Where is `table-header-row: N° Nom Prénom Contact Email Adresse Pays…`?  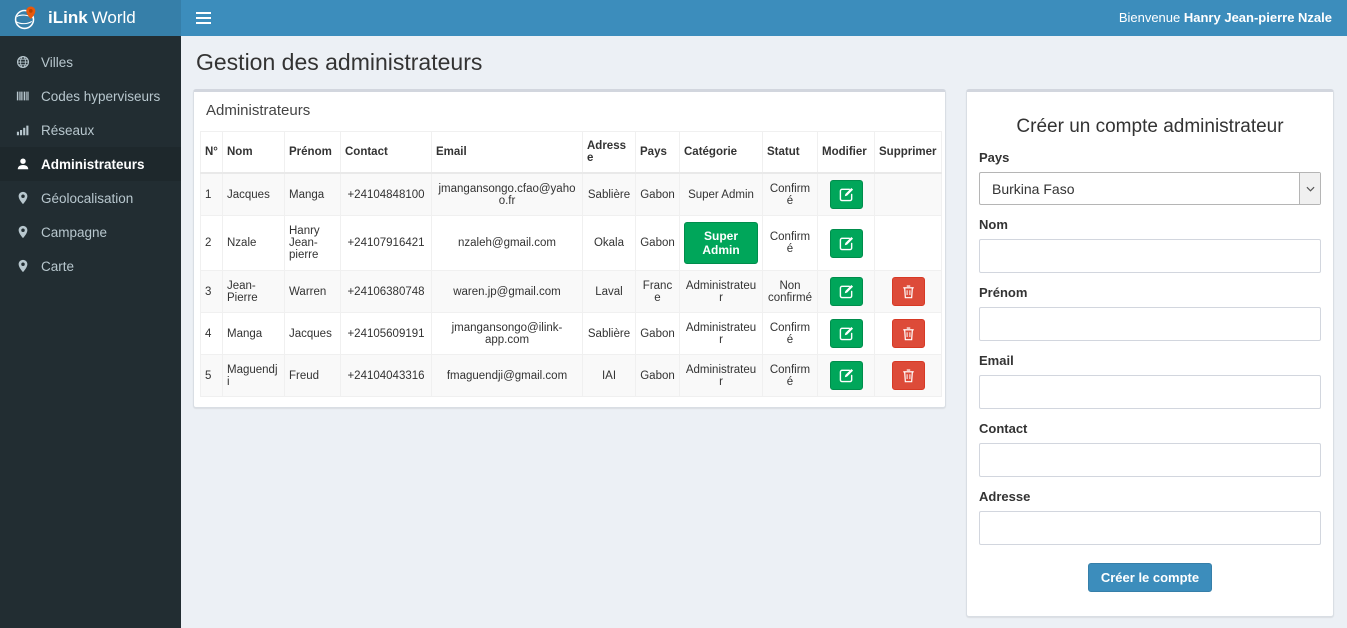
table-header-row: N° Nom Prénom Contact Email Adresse Pays… is located at coordinates (571, 152).